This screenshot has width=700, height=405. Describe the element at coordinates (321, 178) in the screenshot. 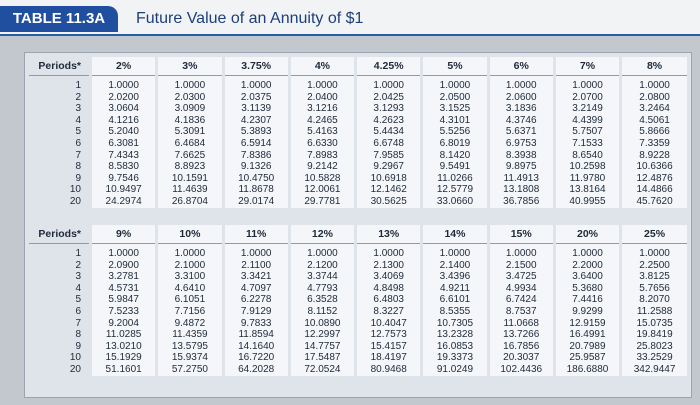

I see `table-cell: 10.5828` at that location.